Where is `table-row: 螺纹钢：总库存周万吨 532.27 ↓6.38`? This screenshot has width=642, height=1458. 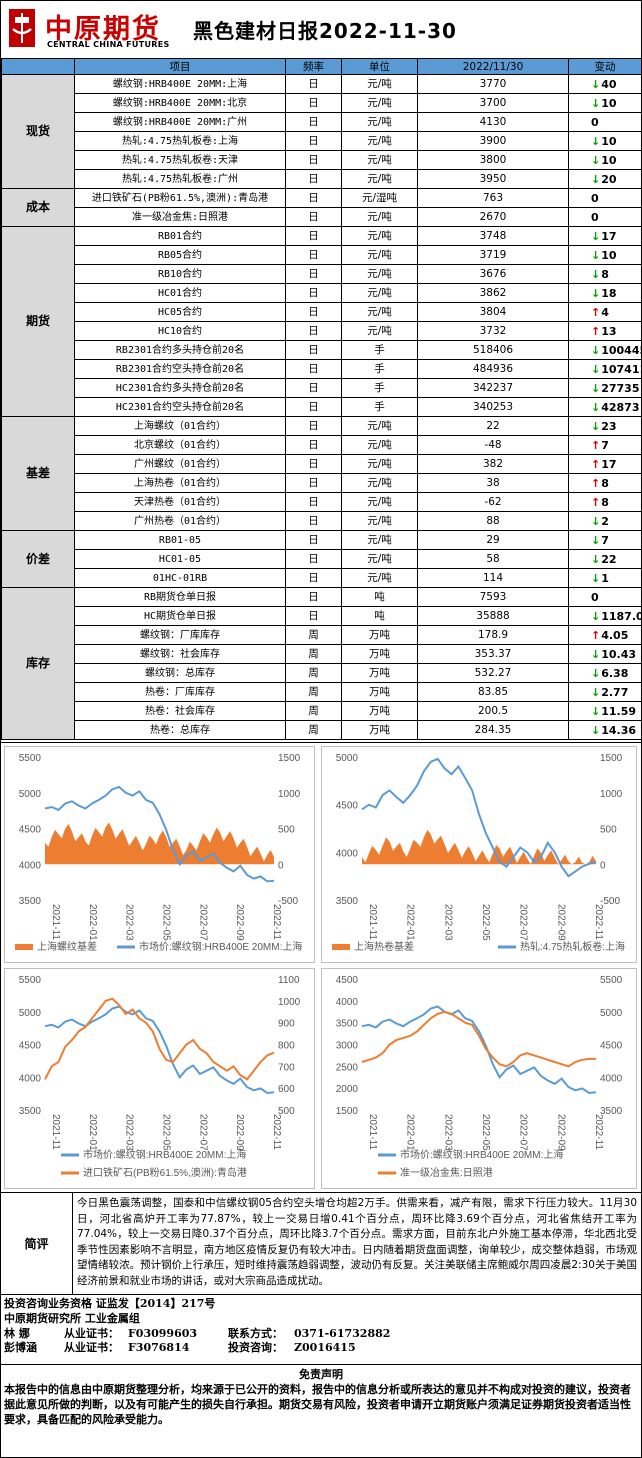
table-row: 螺纹钢：总库存周万吨 532.27 ↓6.38 is located at coordinates (322, 673).